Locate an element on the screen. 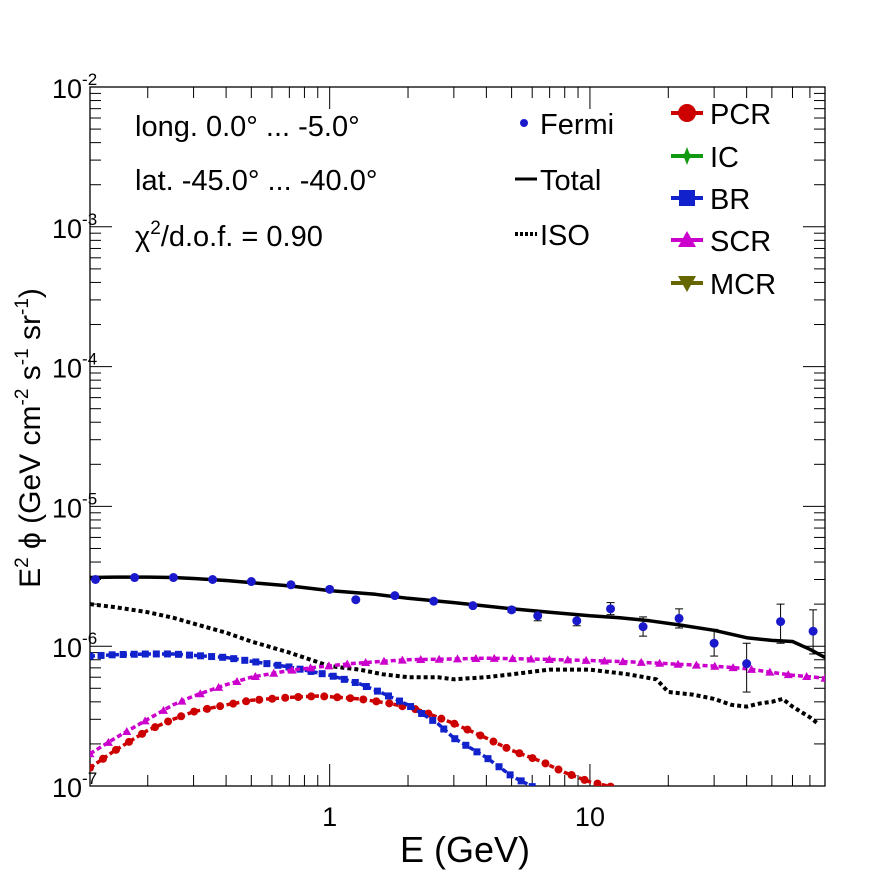 The height and width of the screenshot is (872, 896). y-tick-label: 10⁻² is located at coordinates (74, 87).